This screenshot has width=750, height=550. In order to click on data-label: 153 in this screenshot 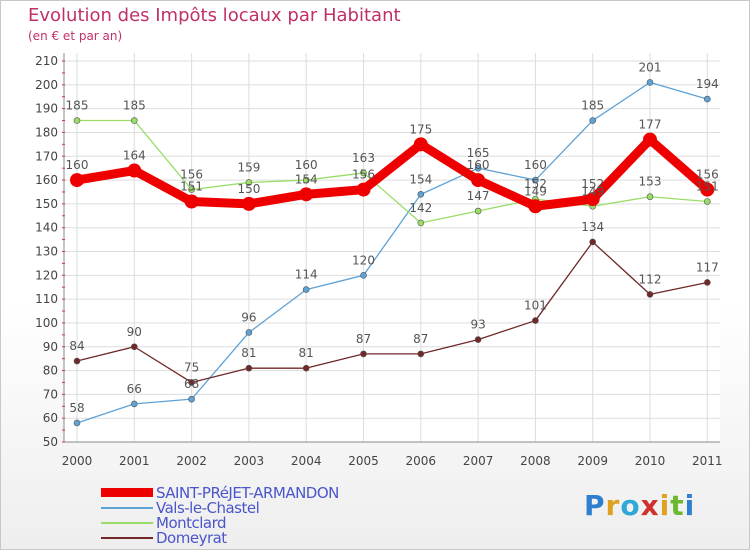, I will do `click(650, 182)`.